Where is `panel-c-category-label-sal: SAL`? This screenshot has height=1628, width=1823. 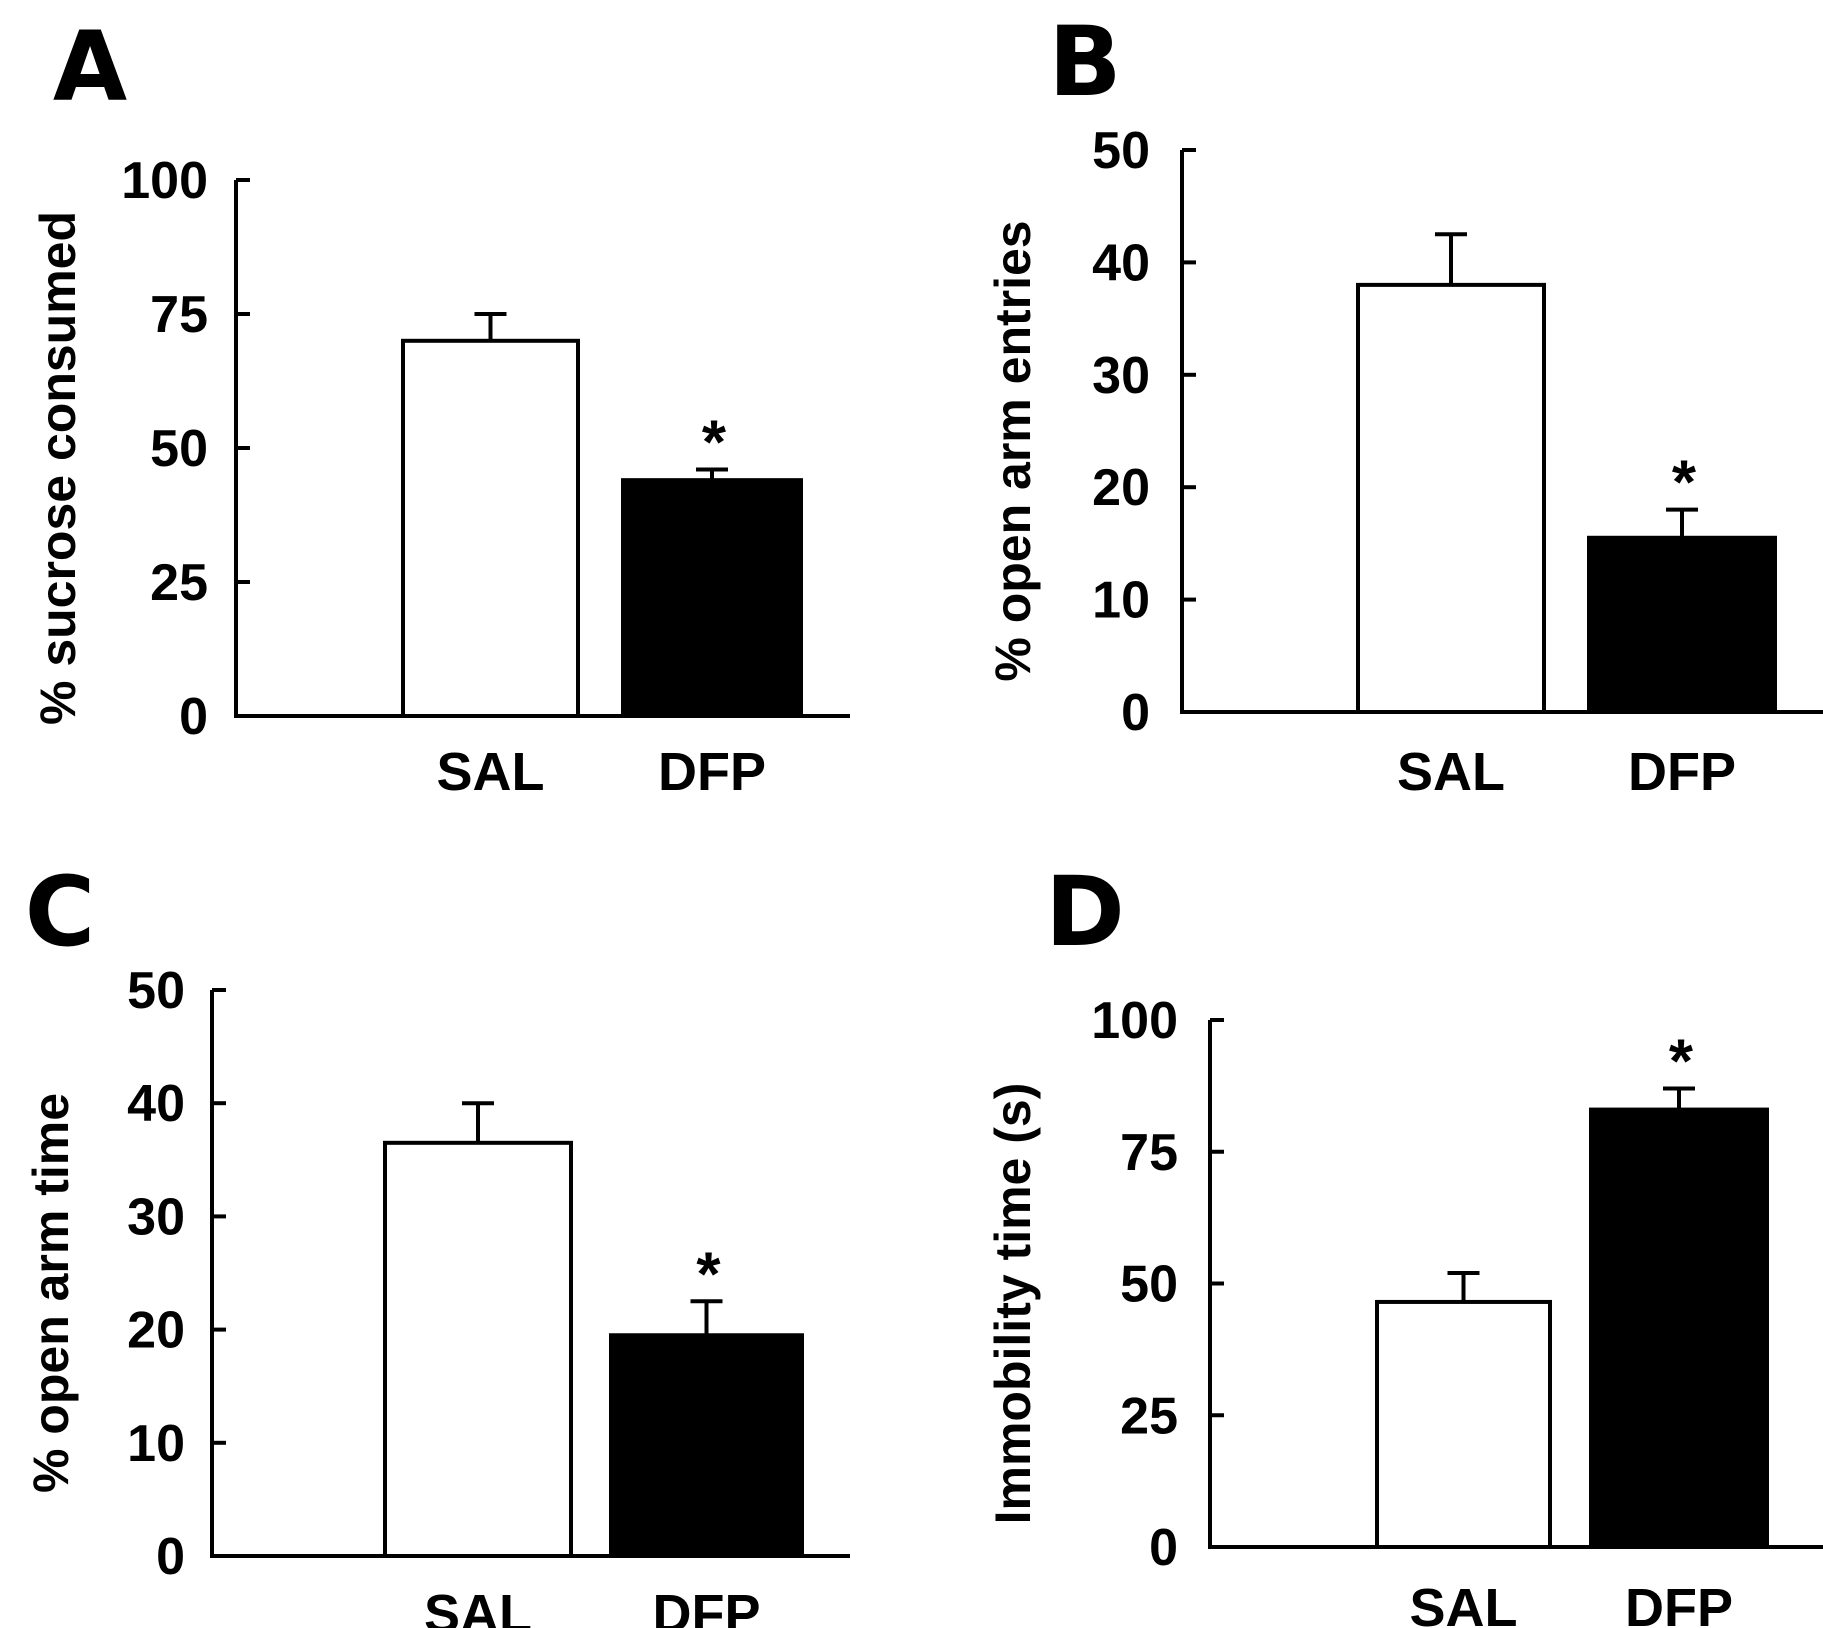 panel-c-category-label-sal: SAL is located at coordinates (478, 1606).